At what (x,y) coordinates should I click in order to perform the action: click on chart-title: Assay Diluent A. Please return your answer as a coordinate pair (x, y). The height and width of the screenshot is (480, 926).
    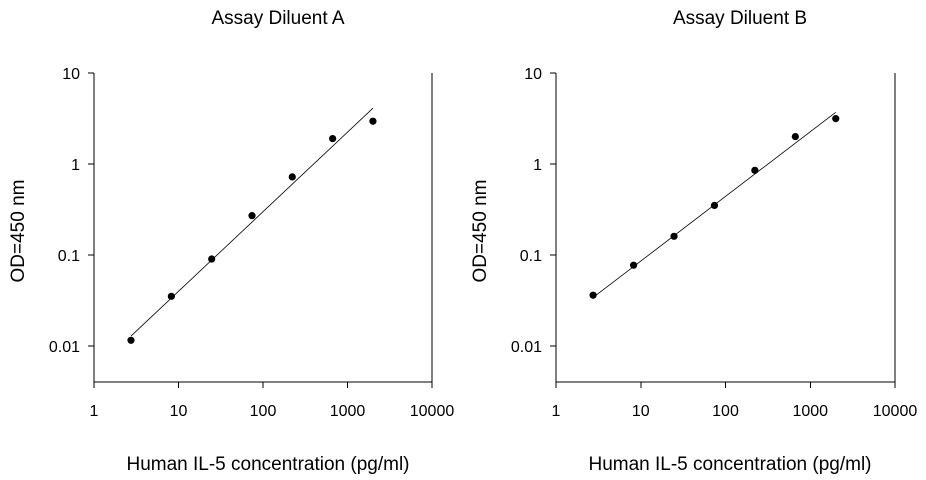
    Looking at the image, I should click on (277, 18).